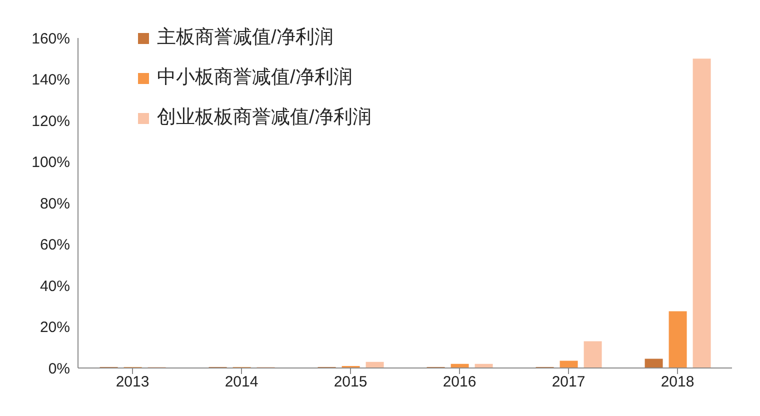  Describe the element at coordinates (55, 286) in the screenshot. I see `y-tick-label: 40%` at that location.